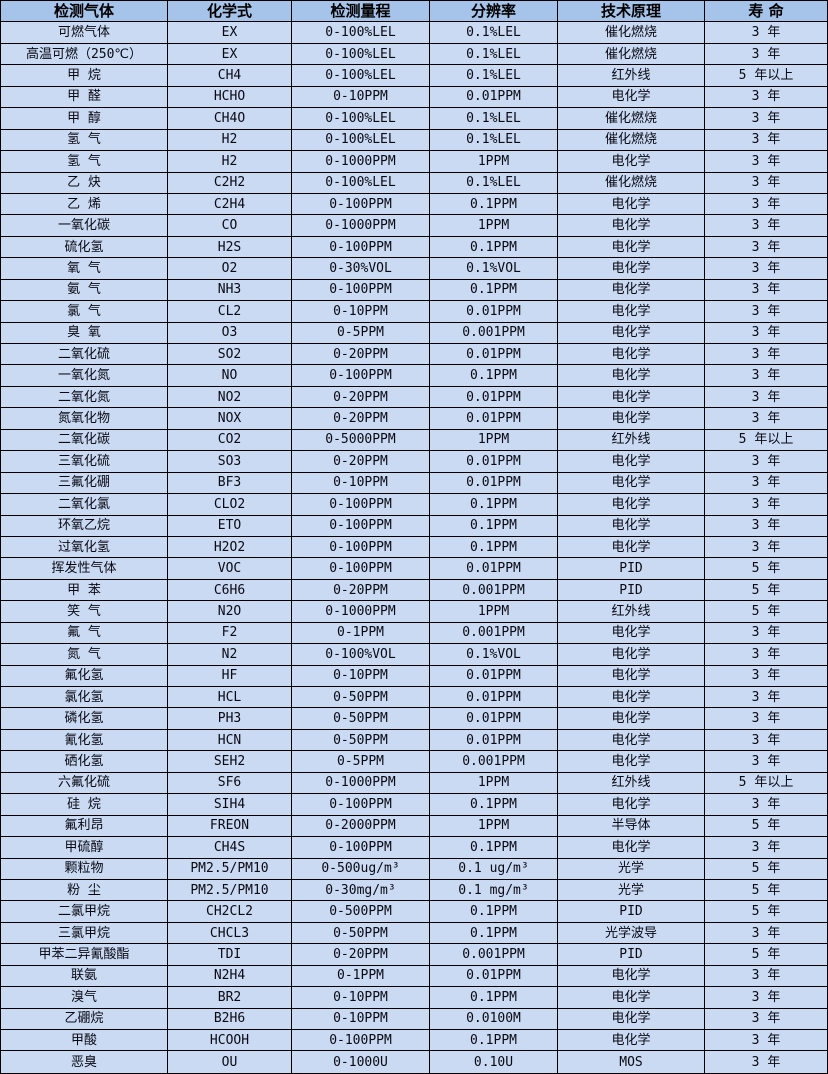 Image resolution: width=828 pixels, height=1074 pixels. Describe the element at coordinates (84, 440) in the screenshot. I see `cell-gas-name: 二氧化碳` at that location.